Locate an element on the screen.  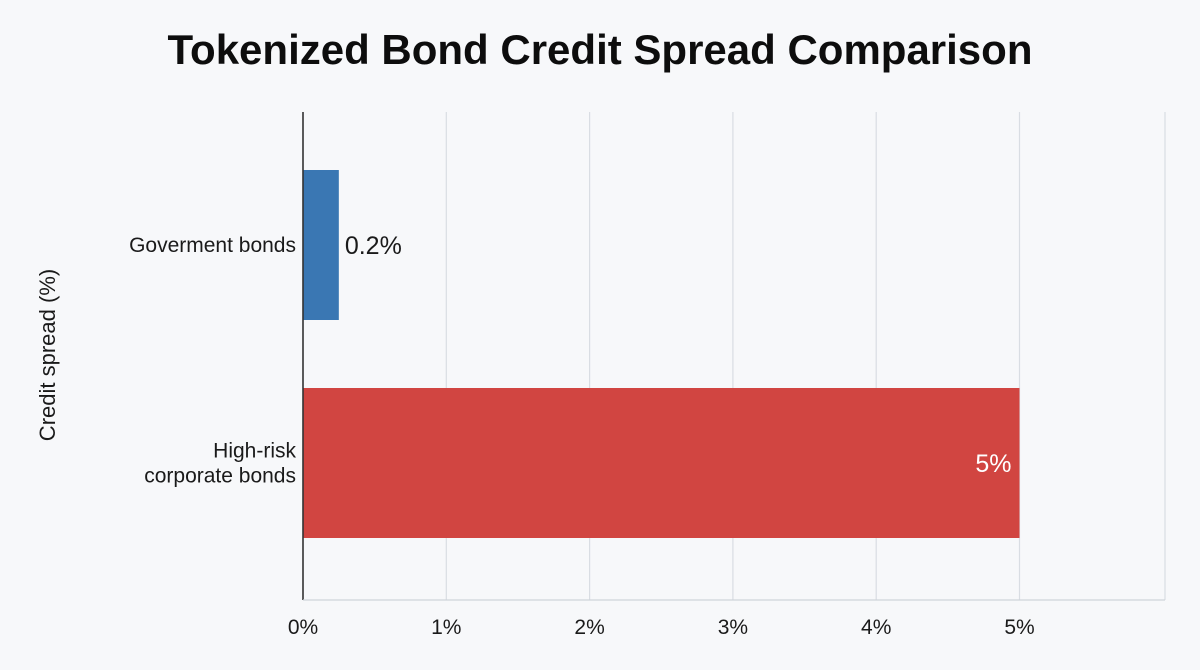
x-tick-label-3: 3% is located at coordinates (733, 627).